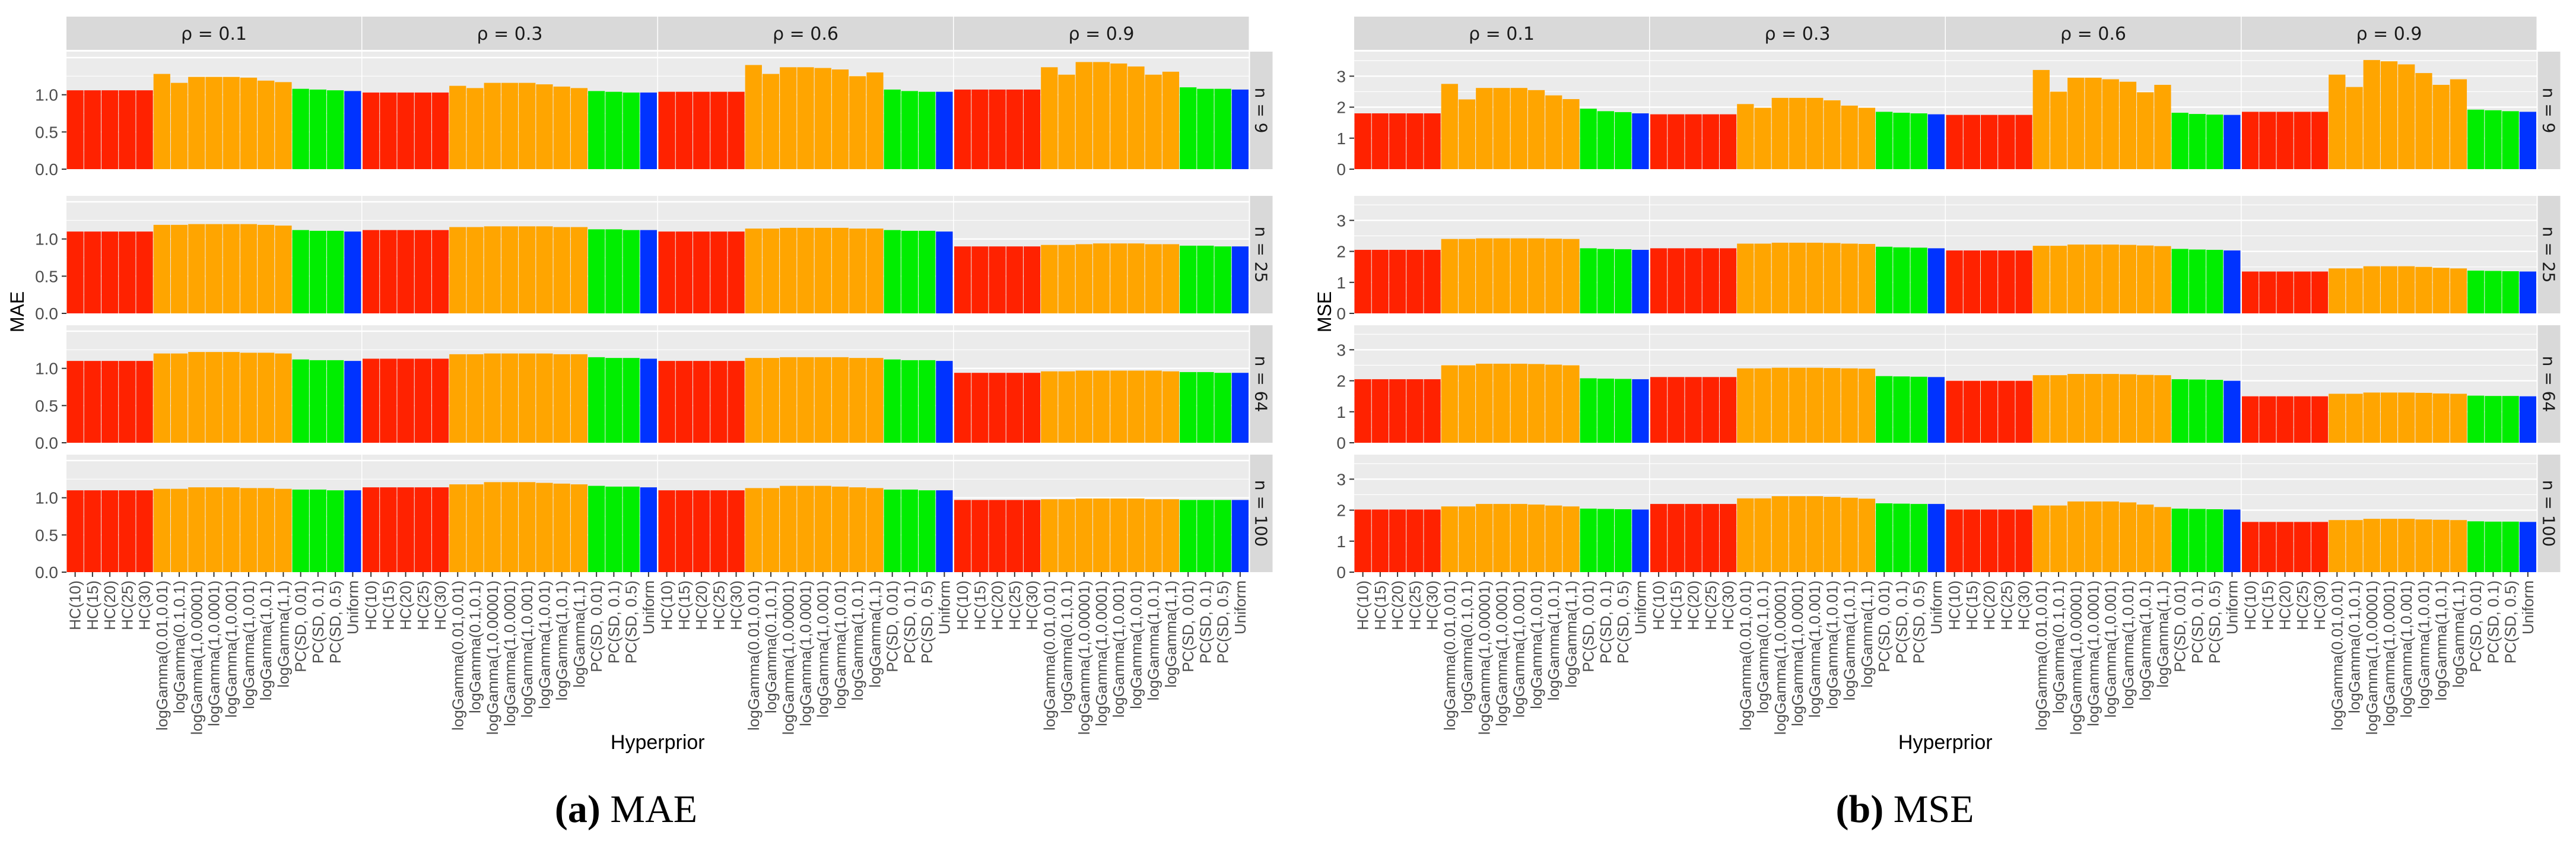 This screenshot has width=2576, height=841. I want to click on x-tick-label: PC(SD, 0.5), so click(1623, 622).